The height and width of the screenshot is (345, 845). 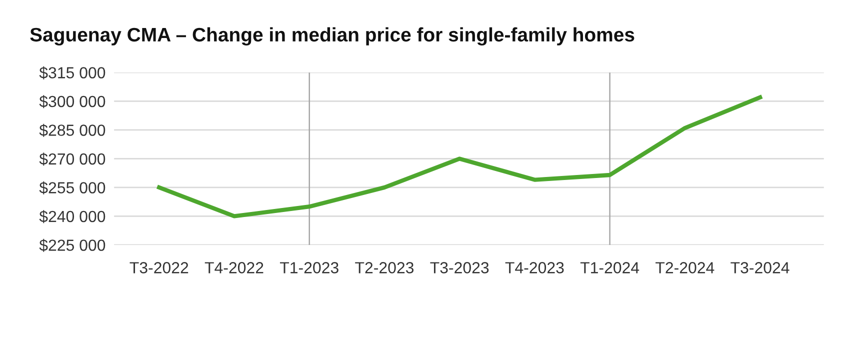 I want to click on y-tick-label: $300 000, so click(x=72, y=101).